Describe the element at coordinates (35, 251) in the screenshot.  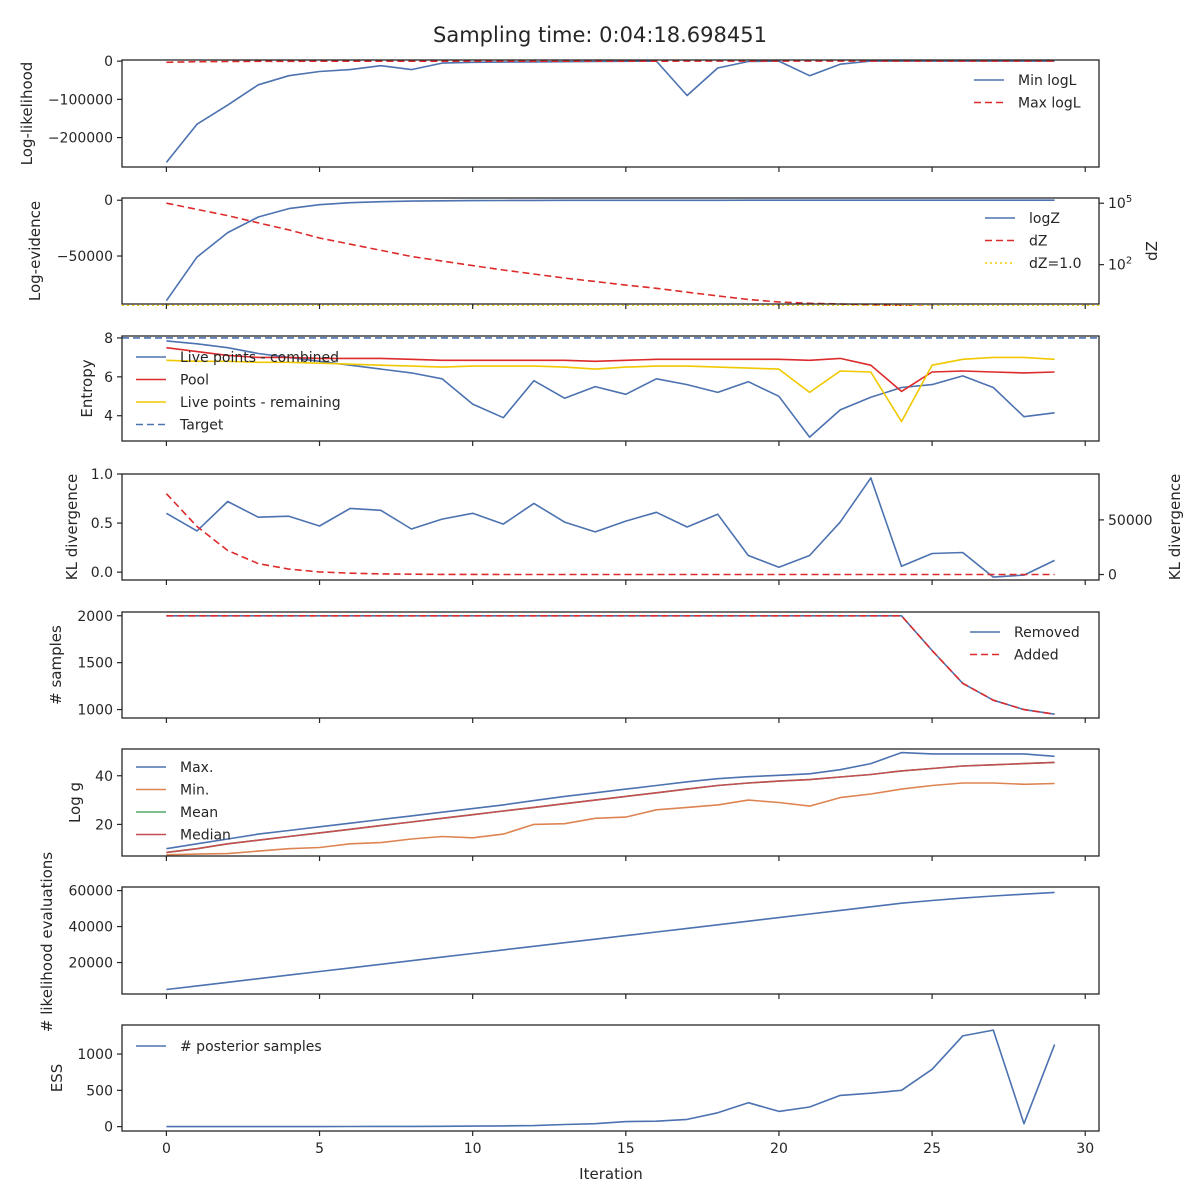
I see `y-axis-label: Log-evidence` at that location.